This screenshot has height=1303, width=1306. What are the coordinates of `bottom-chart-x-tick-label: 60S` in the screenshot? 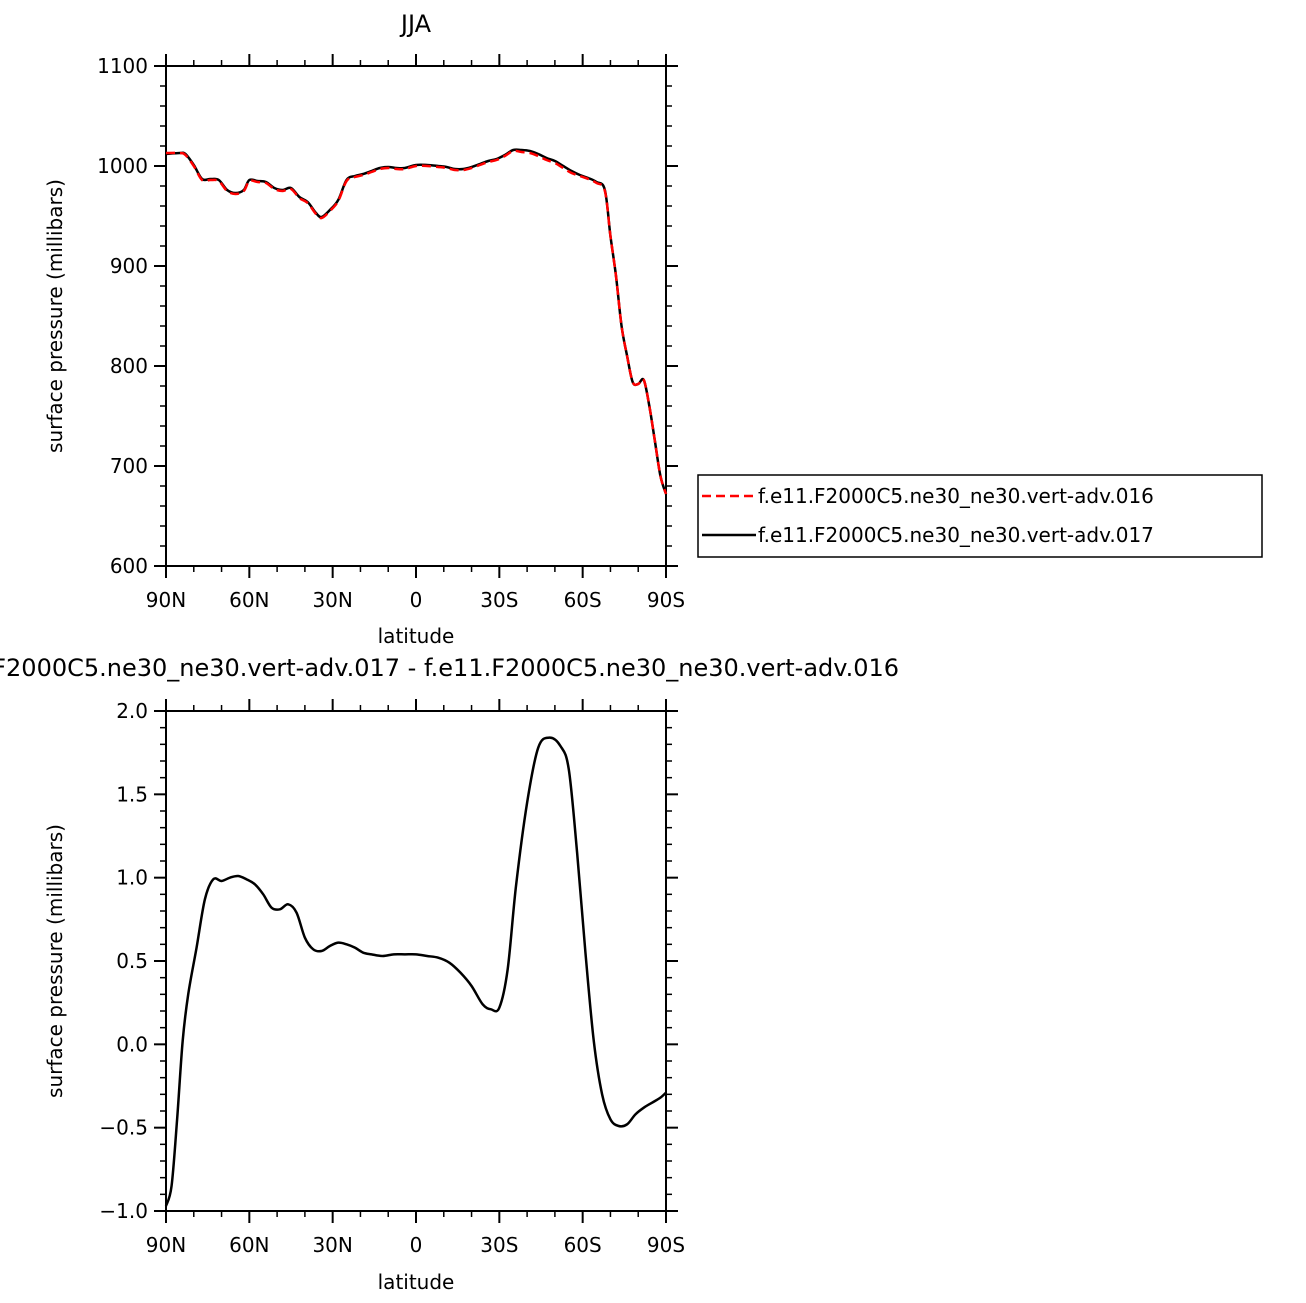 It's located at (583, 1245).